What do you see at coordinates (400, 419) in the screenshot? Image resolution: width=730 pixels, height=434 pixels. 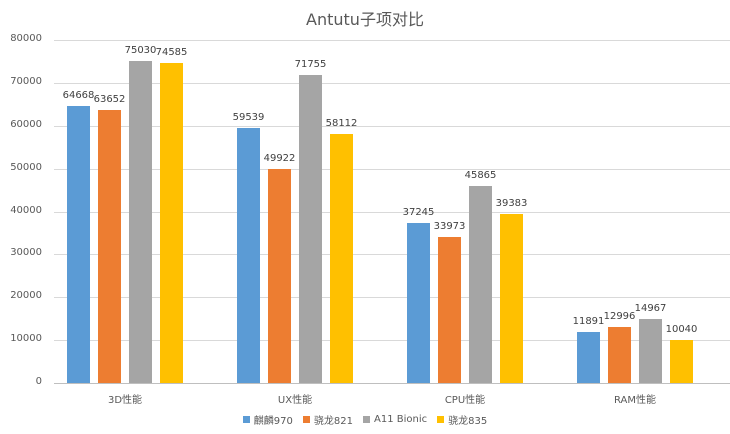 I see `legend-label: A11 Bionic` at bounding box center [400, 419].